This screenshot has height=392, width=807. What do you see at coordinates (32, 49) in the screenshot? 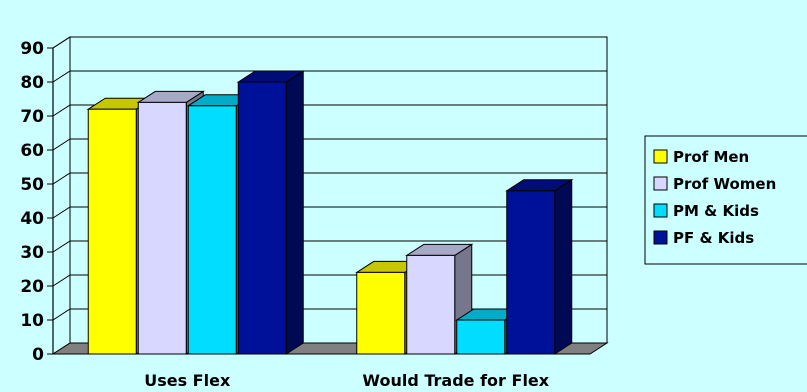
I see `y-tick-label: 90` at bounding box center [32, 49].